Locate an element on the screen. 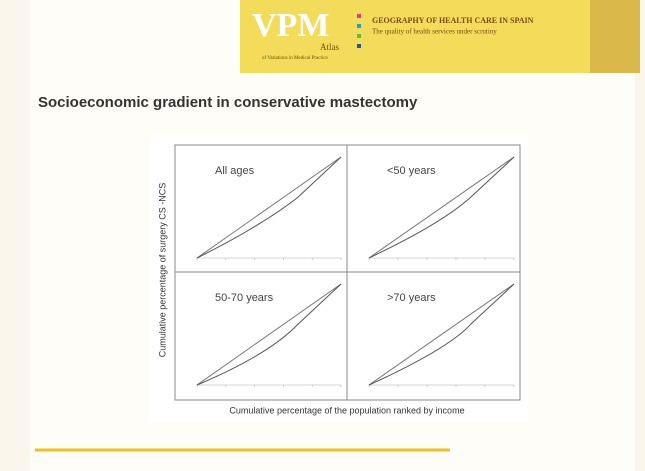 Image resolution: width=645 pixels, height=471 pixels. panel-label: >70 years is located at coordinates (411, 298).